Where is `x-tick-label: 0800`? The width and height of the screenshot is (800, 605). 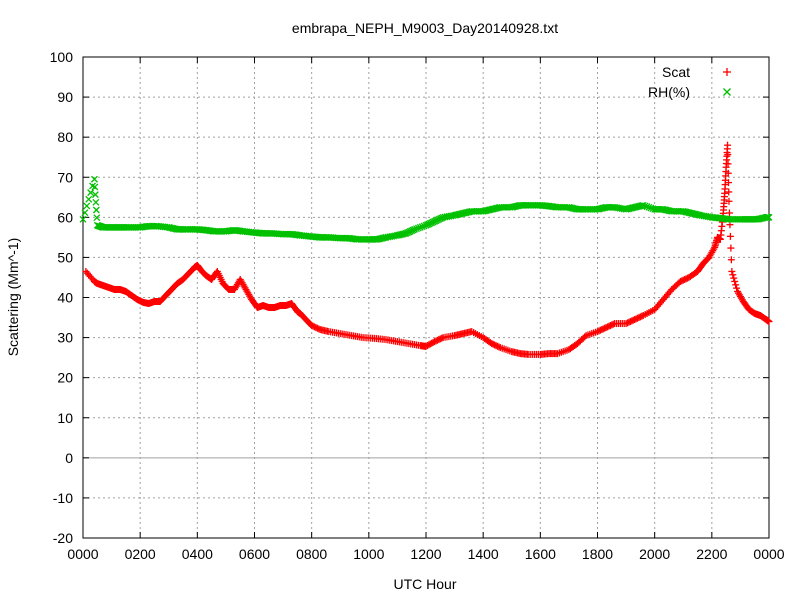 x-tick-label: 0800 is located at coordinates (311, 554).